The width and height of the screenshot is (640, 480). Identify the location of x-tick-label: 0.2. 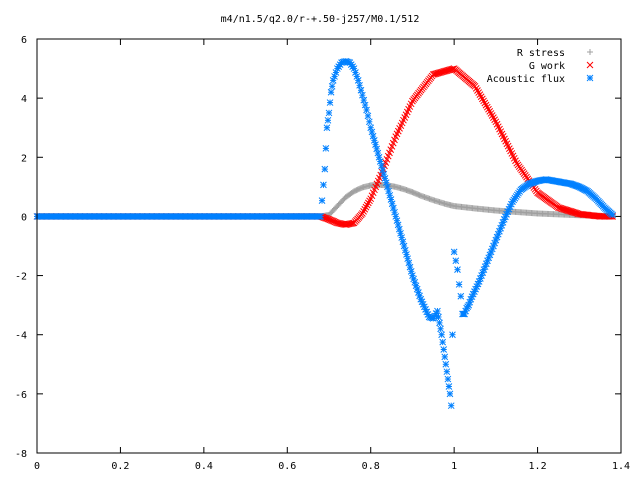
(120, 466).